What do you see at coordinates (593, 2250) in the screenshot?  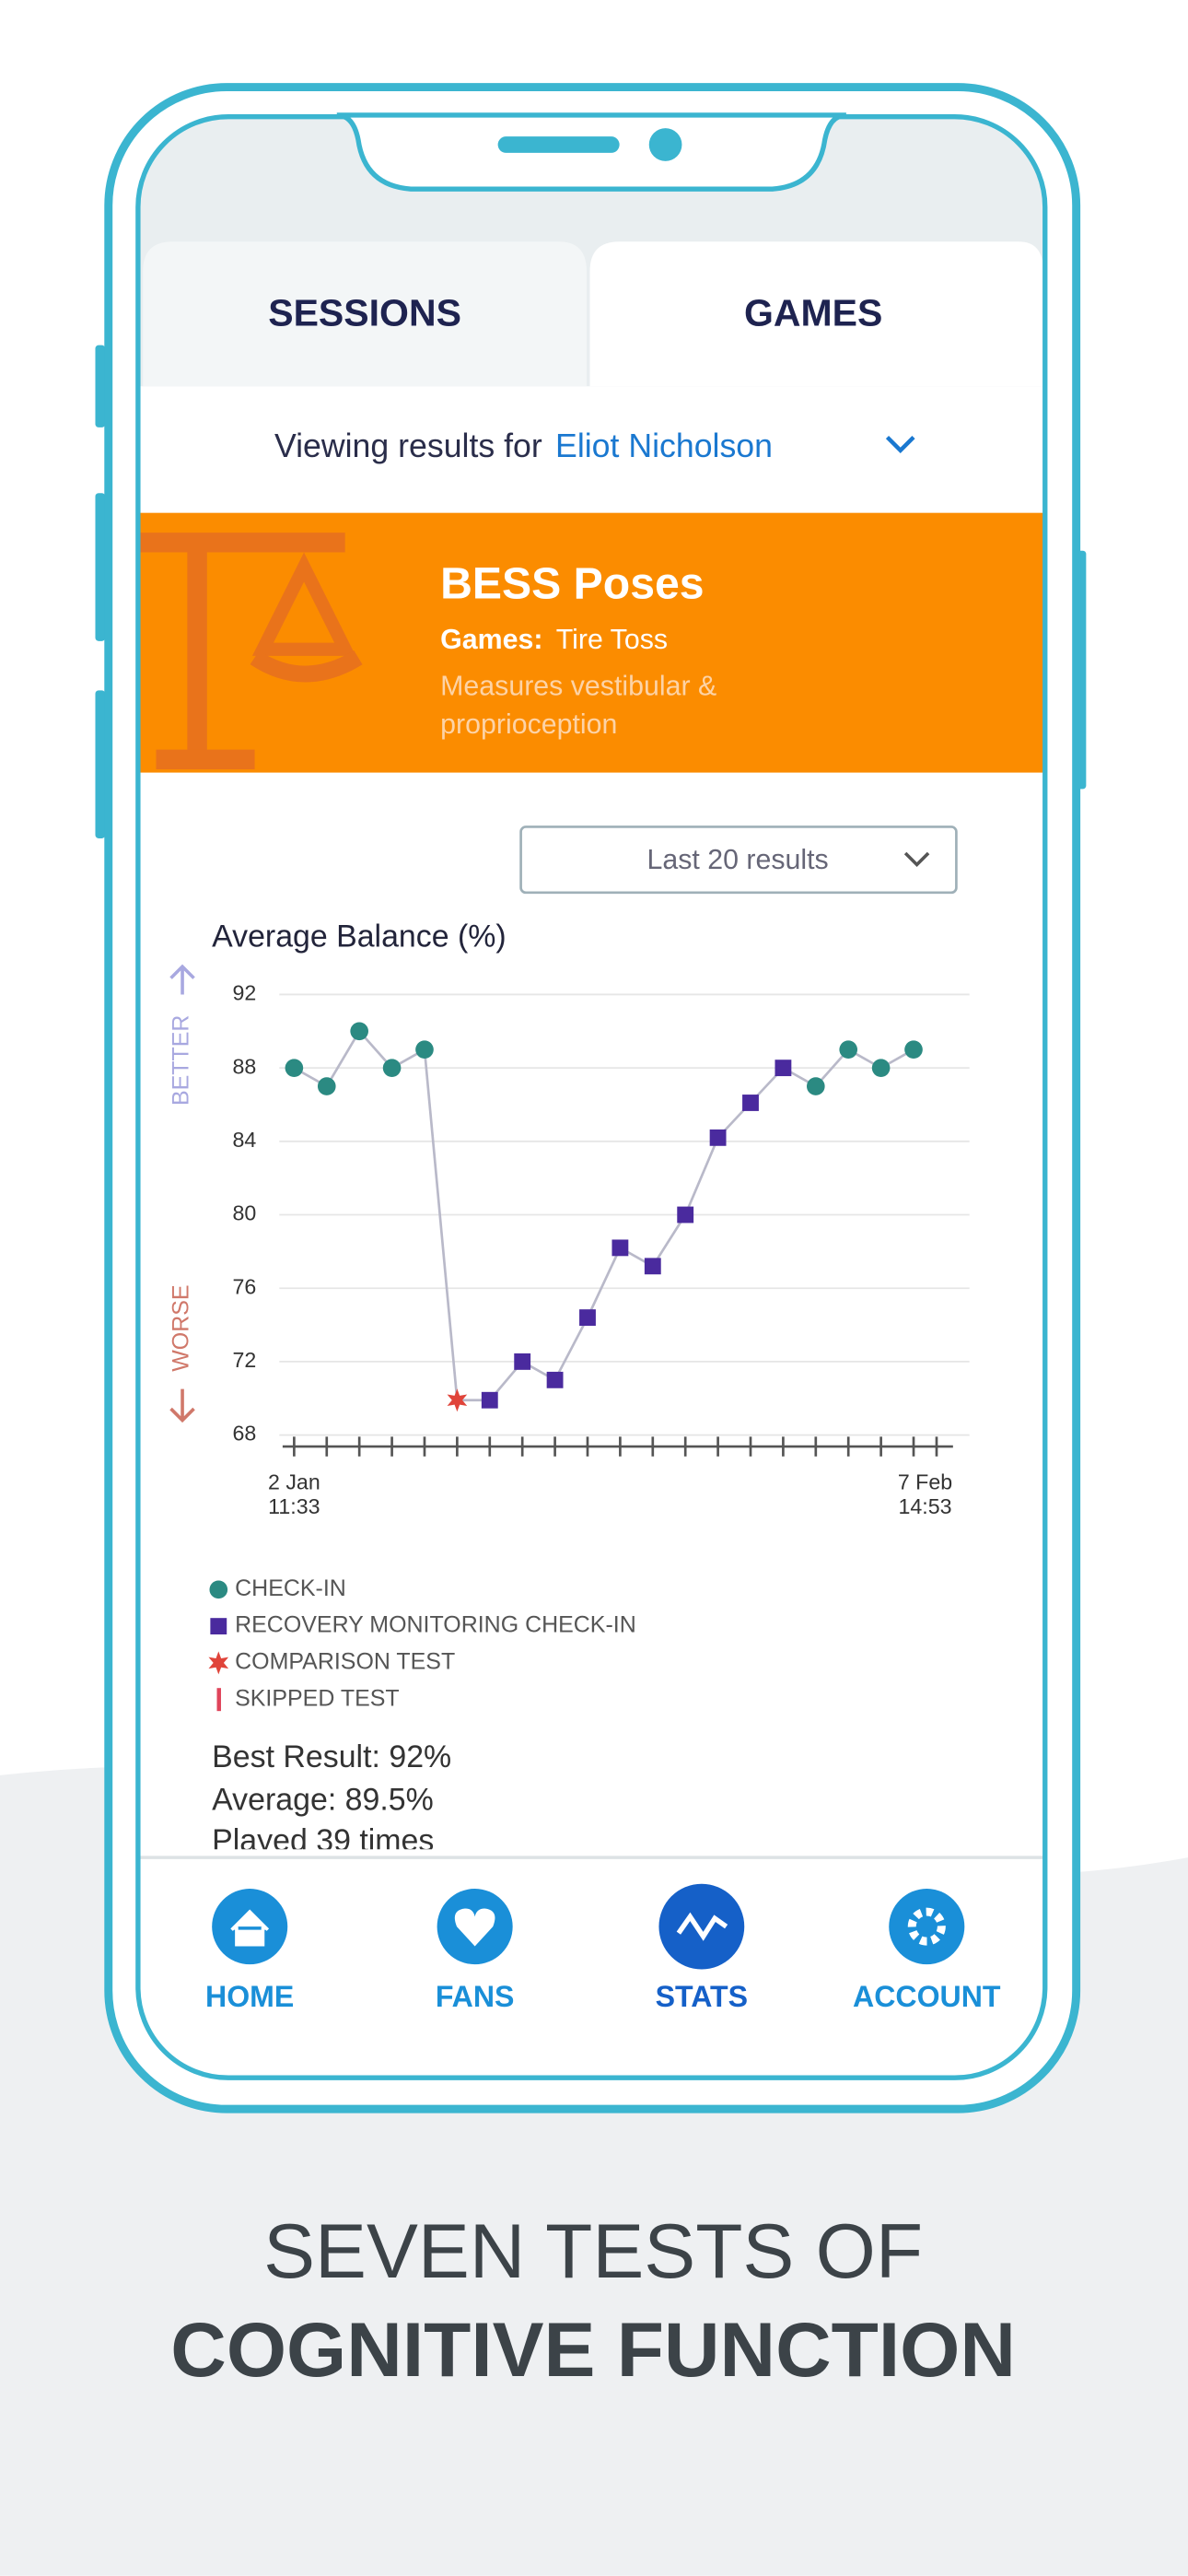 I see `tagline: SEVEN TESTS OF` at bounding box center [593, 2250].